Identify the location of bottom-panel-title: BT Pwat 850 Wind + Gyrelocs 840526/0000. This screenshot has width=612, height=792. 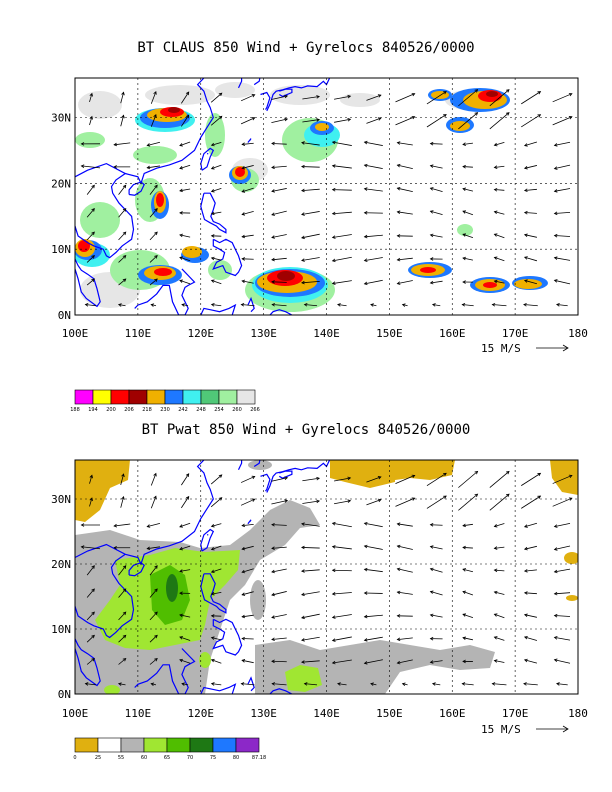
(306, 430).